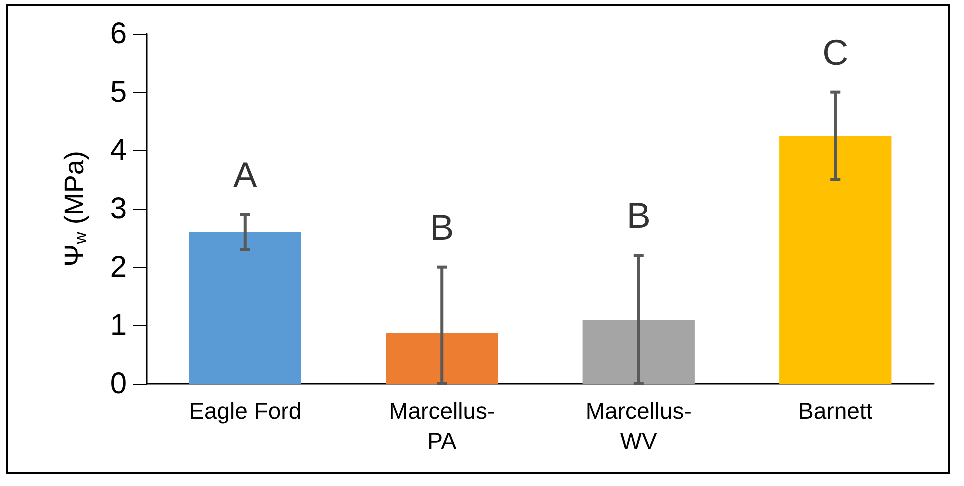 The height and width of the screenshot is (486, 964). Describe the element at coordinates (245, 411) in the screenshot. I see `x-tick-label: Eagle Ford` at that location.